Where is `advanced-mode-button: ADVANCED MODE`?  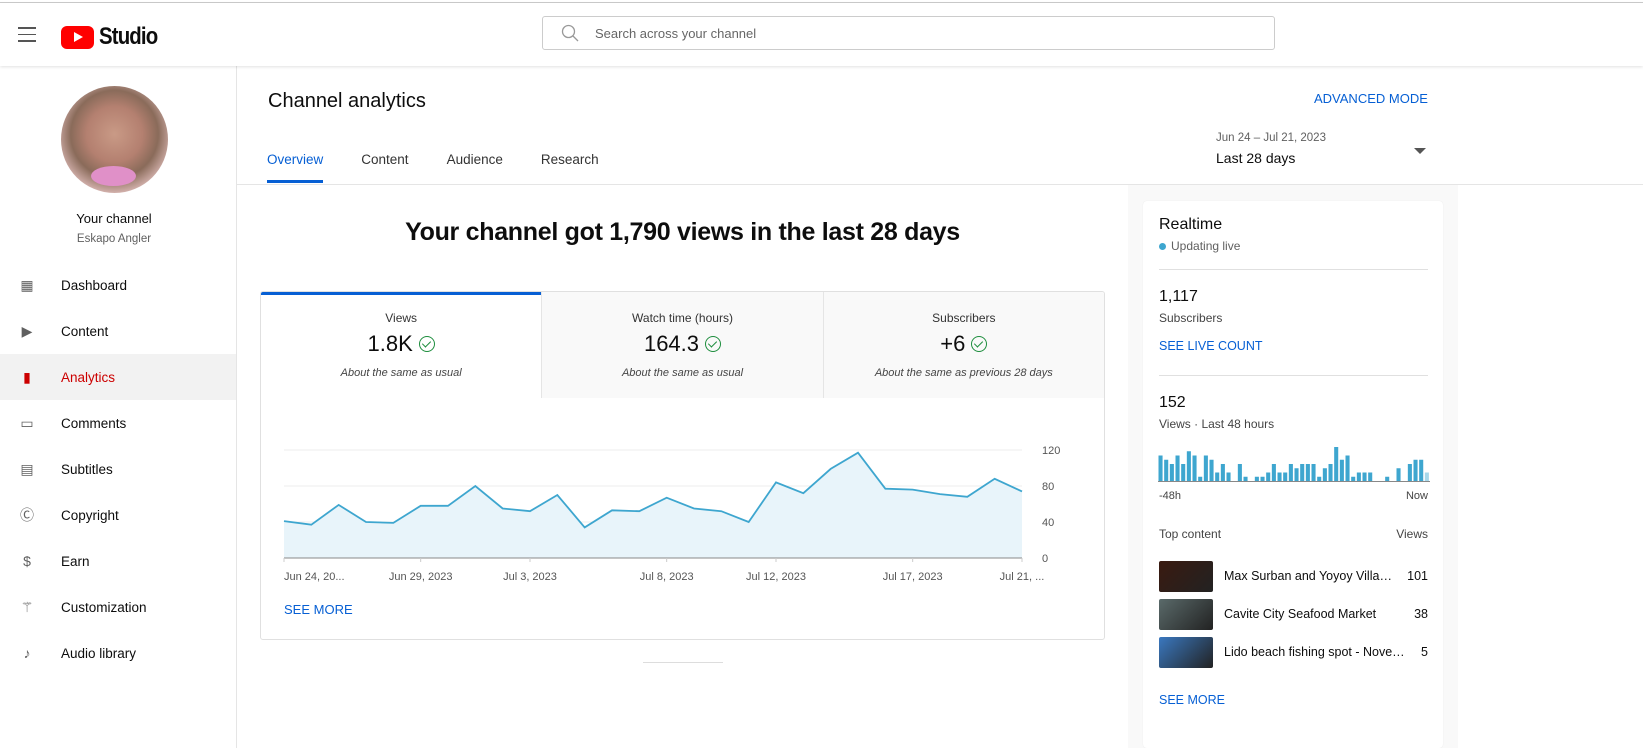
advanced-mode-button: ADVANCED MODE is located at coordinates (1371, 98).